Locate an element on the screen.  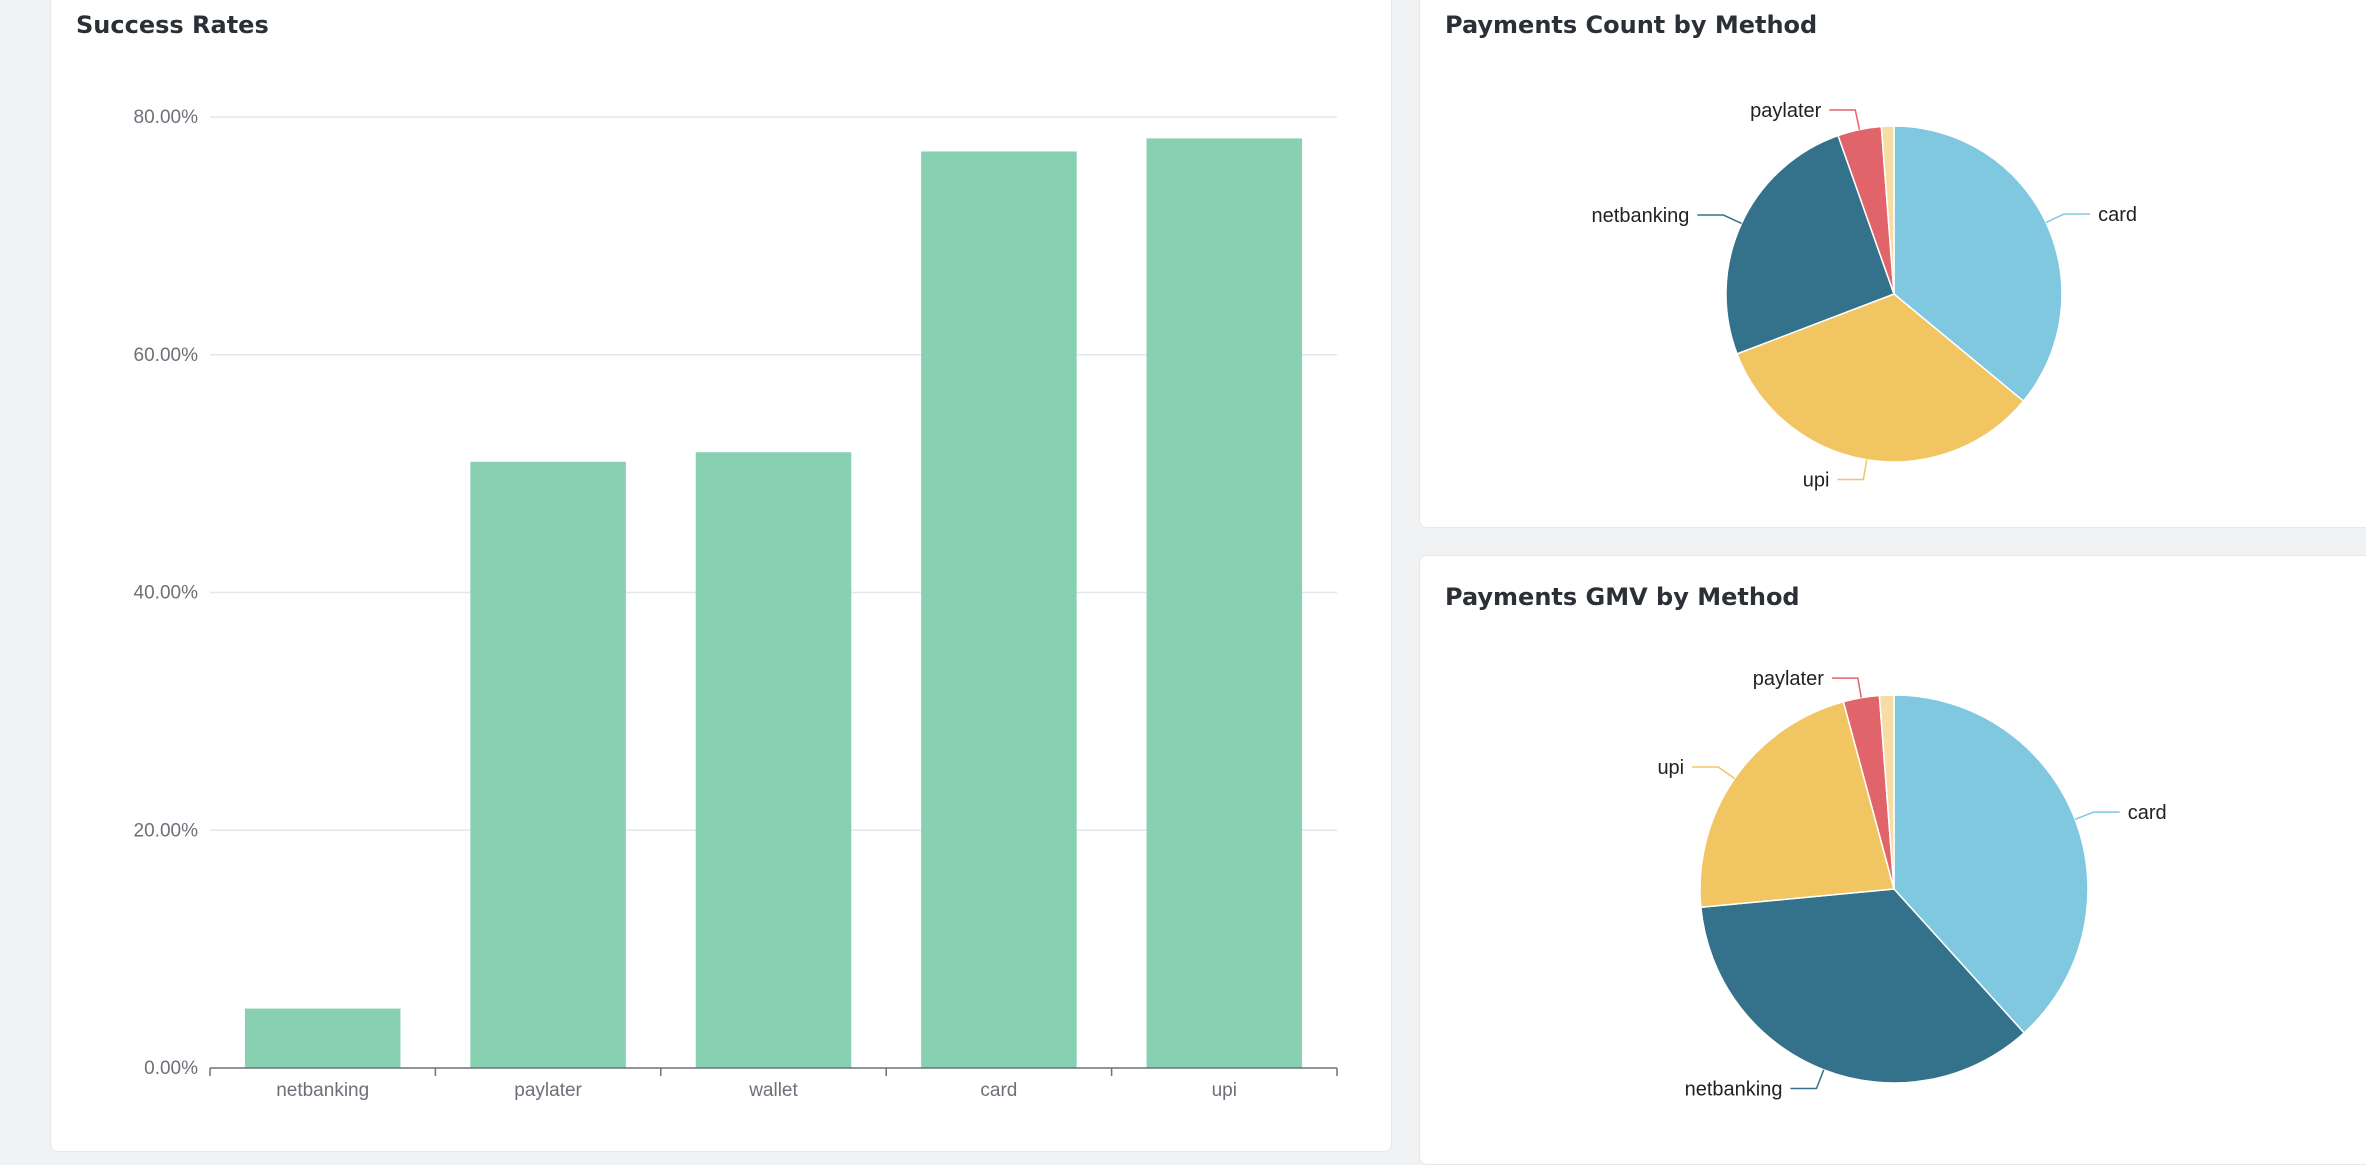
success-rates-title: Success Rates is located at coordinates (172, 25).